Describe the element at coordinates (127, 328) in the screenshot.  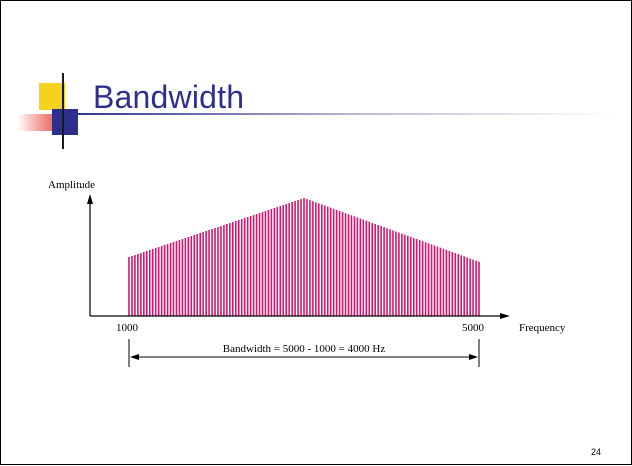
I see `low-freq-label: 1000` at that location.